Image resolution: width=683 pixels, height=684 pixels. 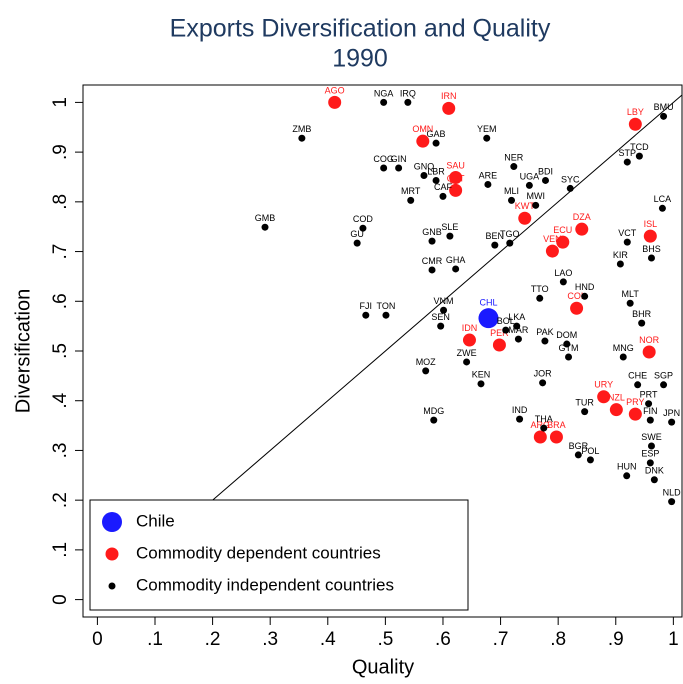 I want to click on point-label: LAO, so click(x=563, y=273).